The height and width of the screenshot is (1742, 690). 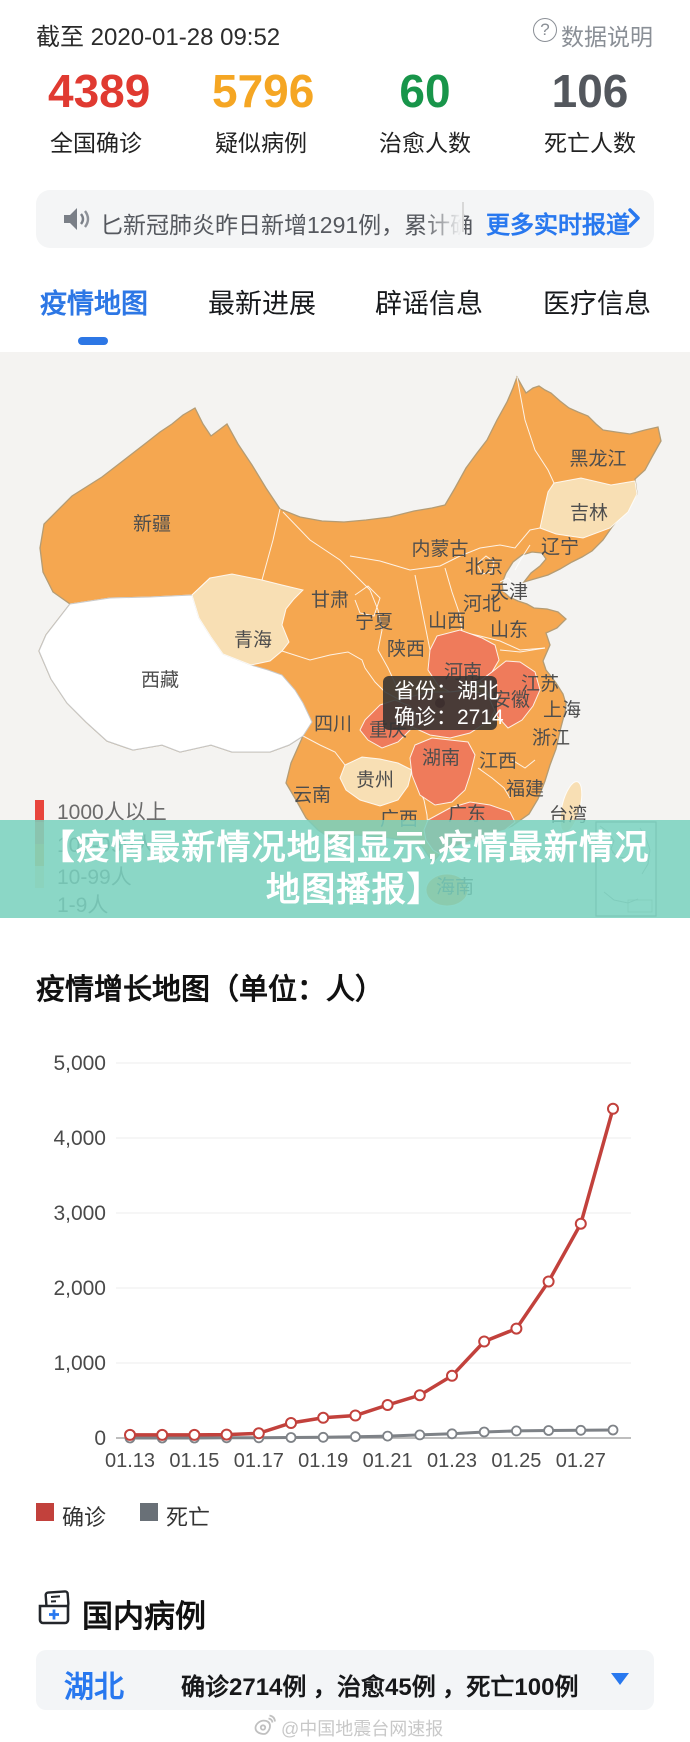 I want to click on svg-text: 山东, so click(x=509, y=630).